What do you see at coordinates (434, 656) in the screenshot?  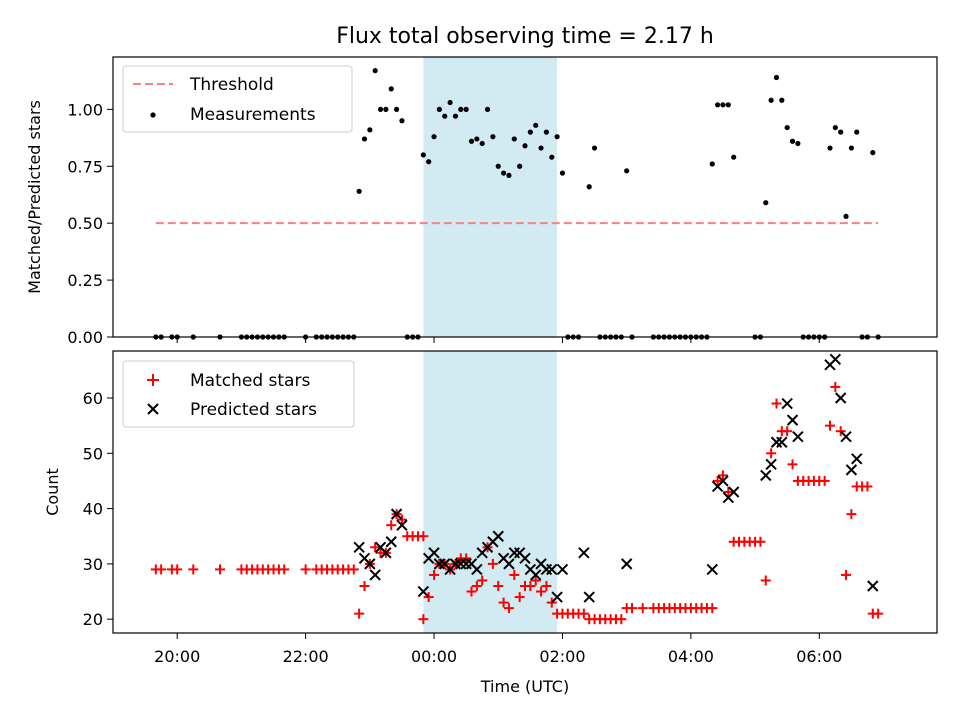 I see `x-tick-label: 00:00` at bounding box center [434, 656].